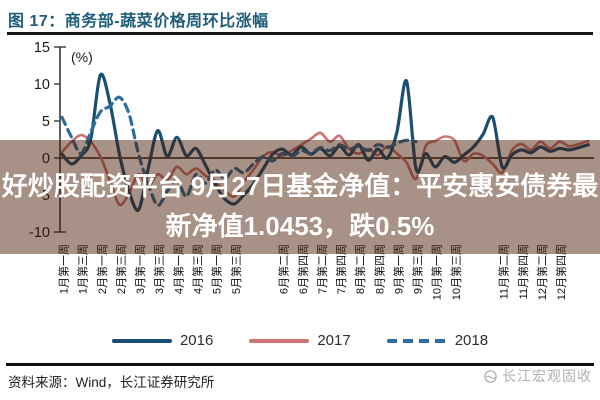  Describe the element at coordinates (471, 340) in the screenshot. I see `legend-label-2018: 2018` at that location.